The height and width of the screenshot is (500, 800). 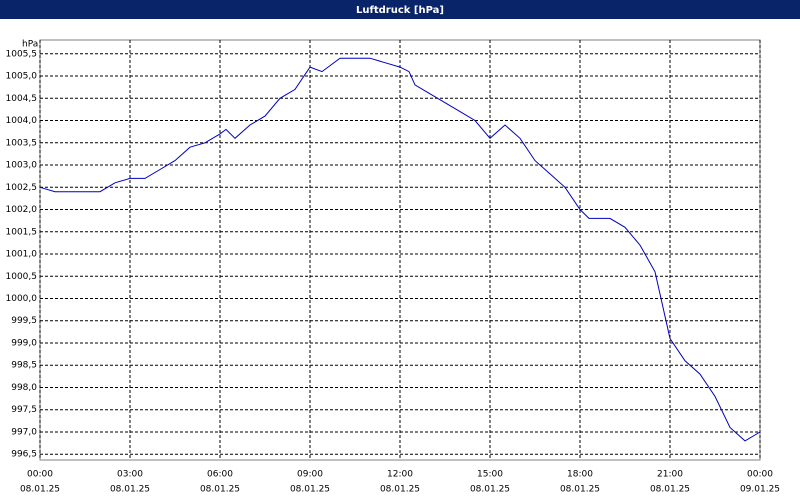 What do you see at coordinates (22, 299) in the screenshot?
I see `y-tick-label: 1000,0` at bounding box center [22, 299].